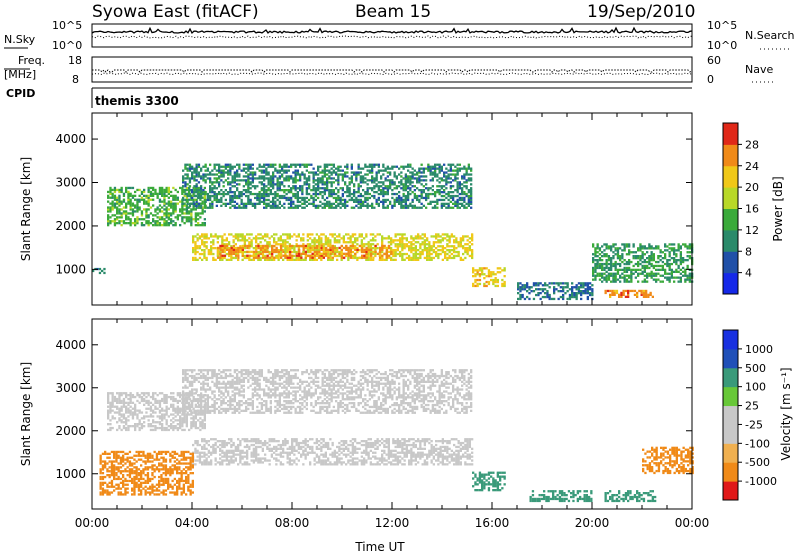 The height and width of the screenshot is (554, 800). What do you see at coordinates (75, 60) in the screenshot?
I see `freq-tick-top: 18` at bounding box center [75, 60].